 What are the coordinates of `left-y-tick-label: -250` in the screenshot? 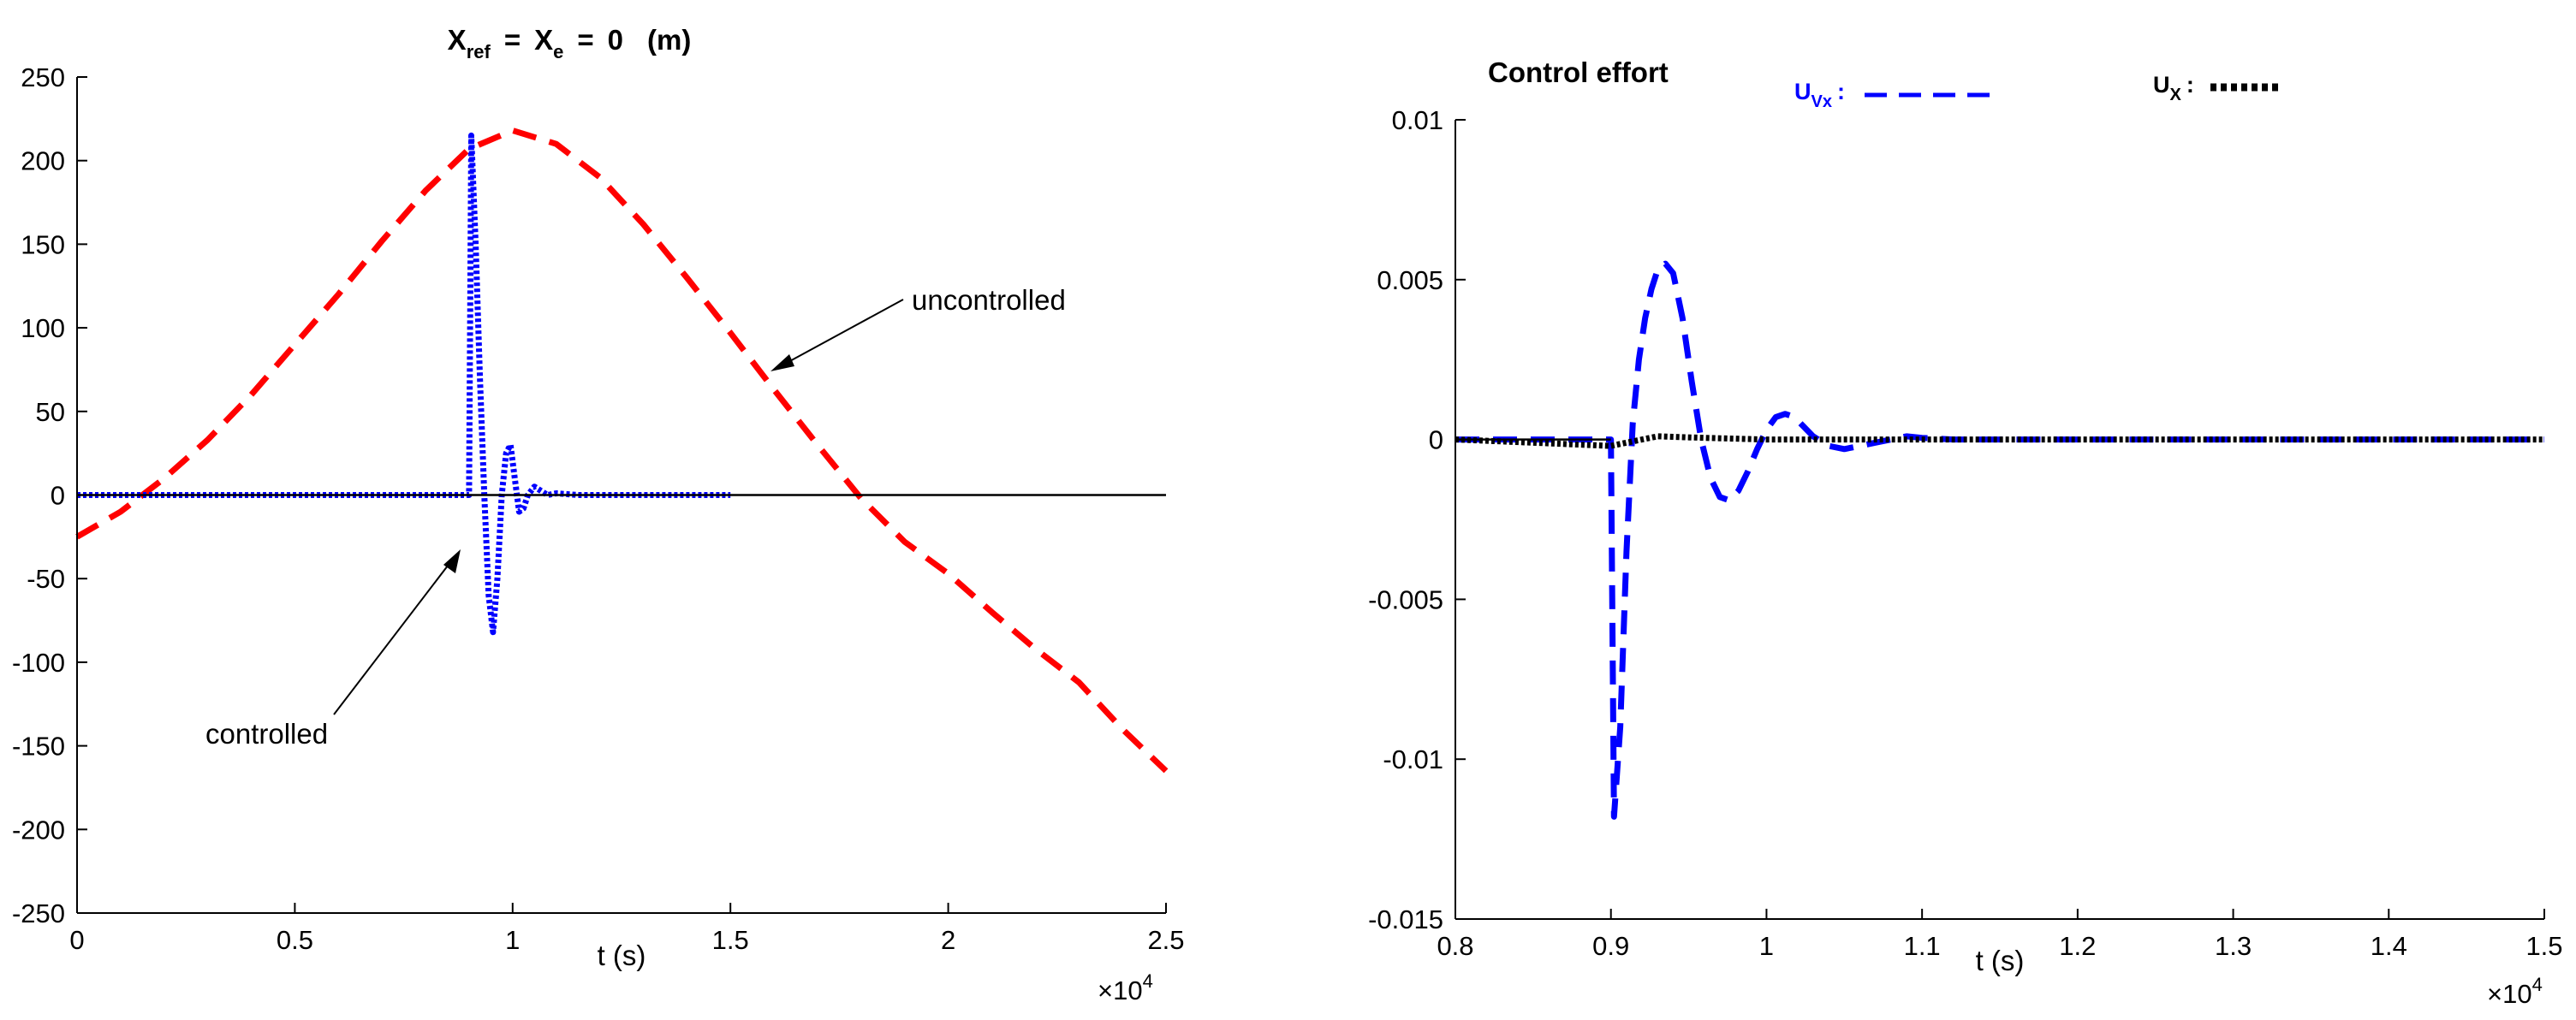 It's located at (38, 913).